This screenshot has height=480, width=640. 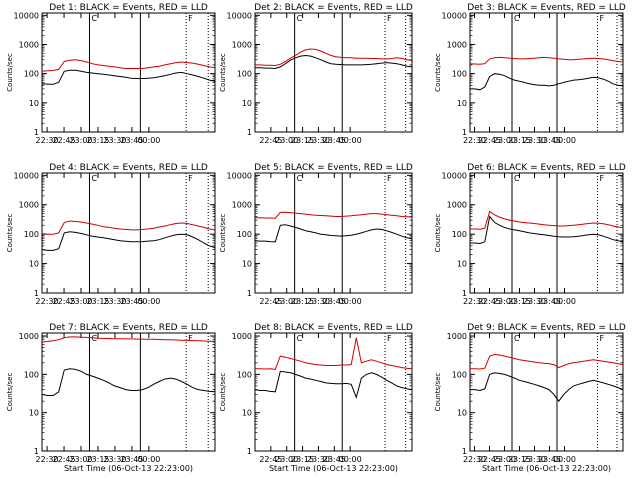 What do you see at coordinates (128, 168) in the screenshot?
I see `panel-title: Det 4: BLACK = Events, RED = LLD` at bounding box center [128, 168].